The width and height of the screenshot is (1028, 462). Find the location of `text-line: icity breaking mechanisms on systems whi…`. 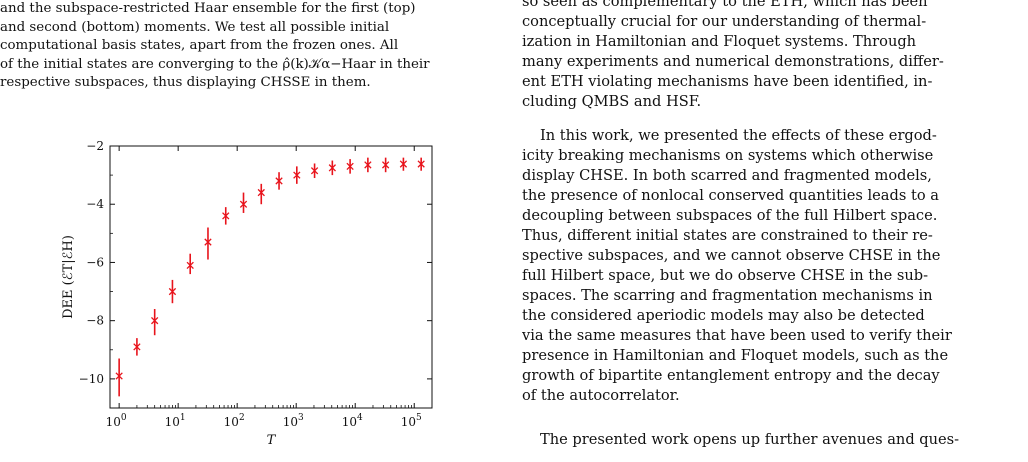

text-line: icity breaking mechanisms on systems whi… is located at coordinates (728, 155).